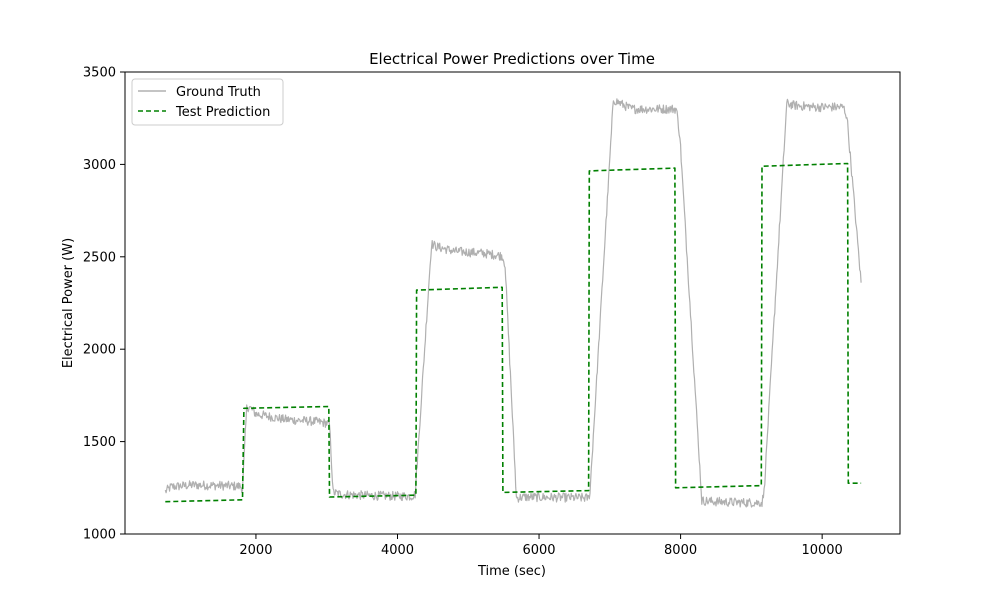 The width and height of the screenshot is (1000, 600). I want to click on legend: Ground Truth Test Prediction, so click(207, 102).